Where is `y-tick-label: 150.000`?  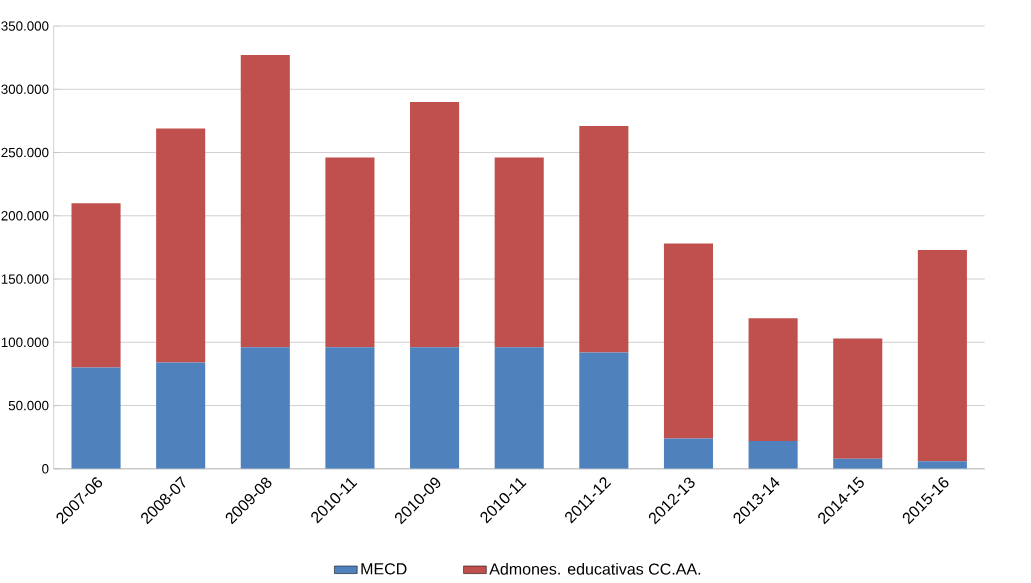 y-tick-label: 150.000 is located at coordinates (25, 279).